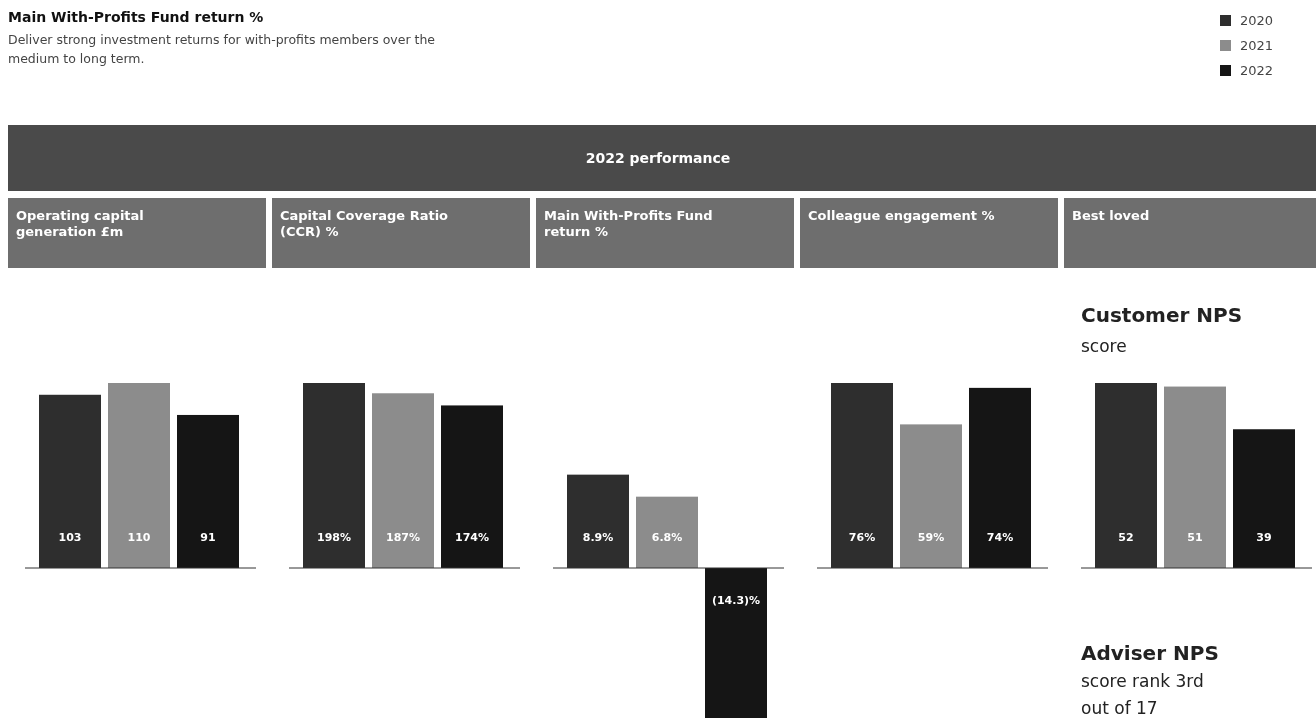  Describe the element at coordinates (472, 537) in the screenshot. I see `data-label: 174%` at that location.